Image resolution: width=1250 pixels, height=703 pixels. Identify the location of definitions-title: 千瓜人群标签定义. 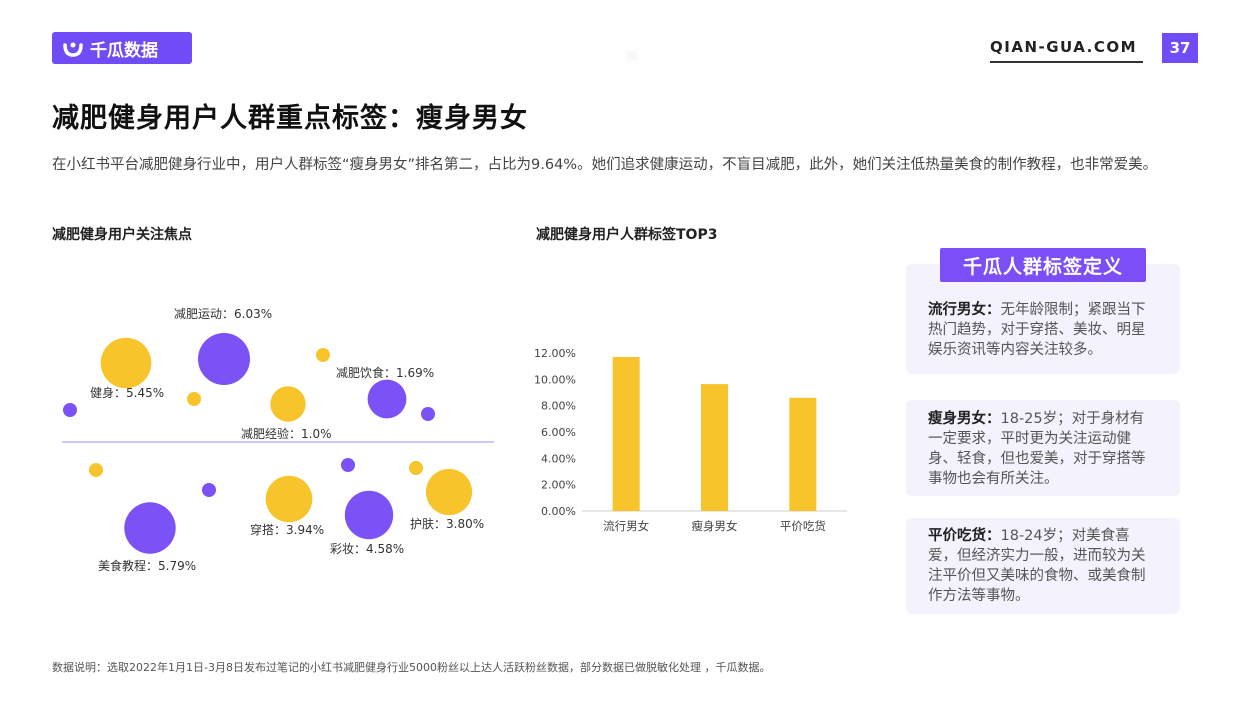
(1043, 265).